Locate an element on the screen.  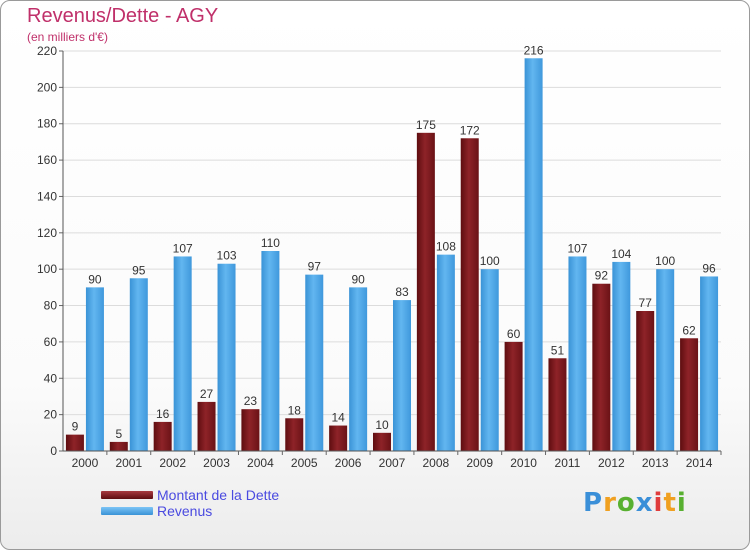
data-label-debt: 51 is located at coordinates (558, 350).